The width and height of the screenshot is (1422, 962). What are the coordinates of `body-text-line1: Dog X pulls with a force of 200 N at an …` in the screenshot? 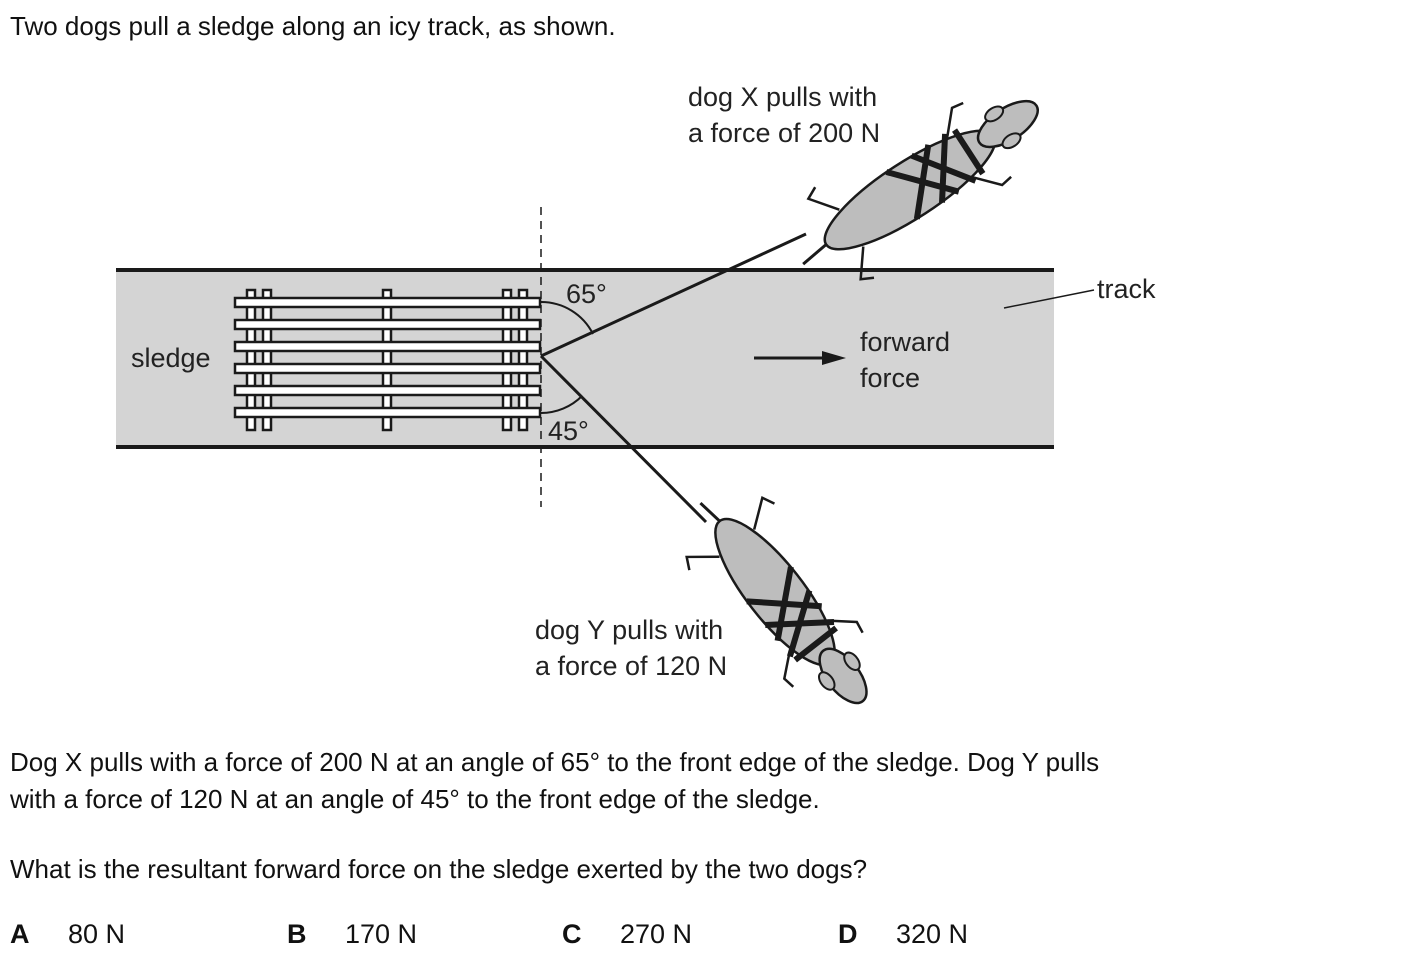 It's located at (555, 762).